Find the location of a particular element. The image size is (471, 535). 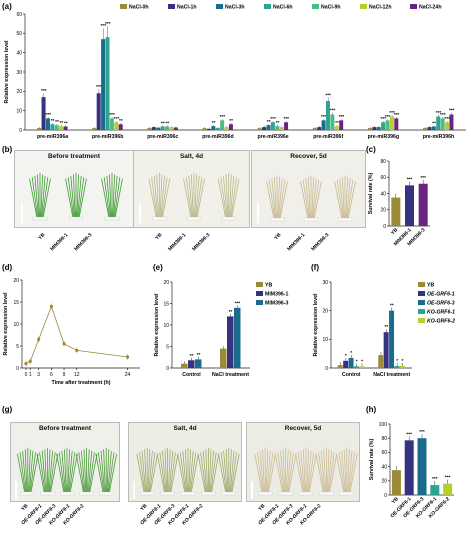

c-y-label: Survival rate (%) is located at coordinates (371, 194).